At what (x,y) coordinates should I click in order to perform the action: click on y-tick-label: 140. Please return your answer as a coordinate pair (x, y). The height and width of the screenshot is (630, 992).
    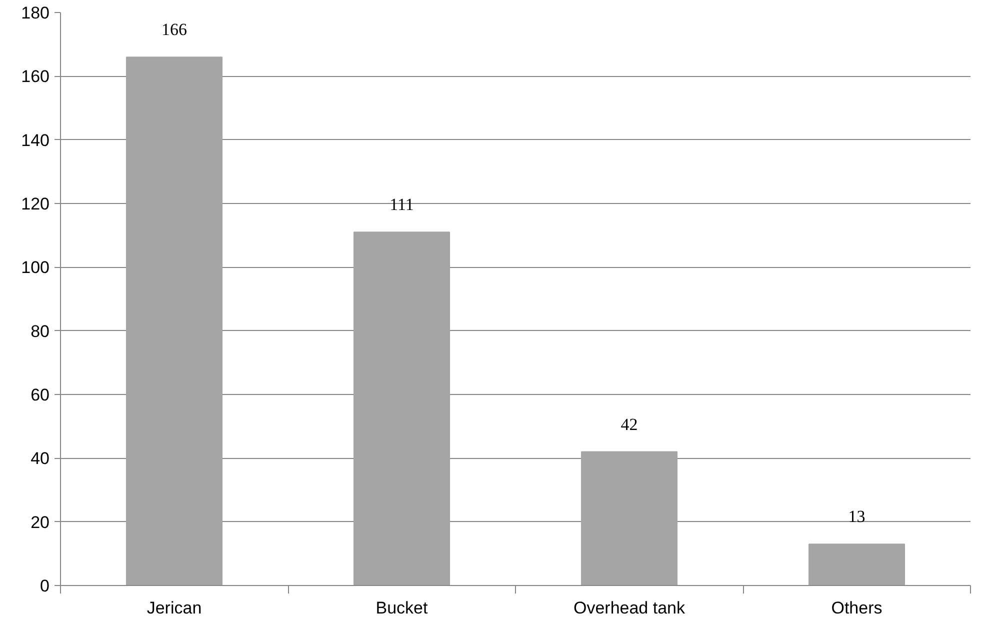
    Looking at the image, I should click on (35, 140).